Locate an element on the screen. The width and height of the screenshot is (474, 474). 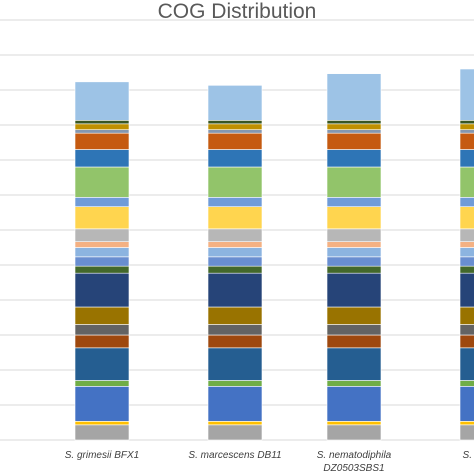
x-tick-label: S. grimesii BFX1 is located at coordinates (102, 455).